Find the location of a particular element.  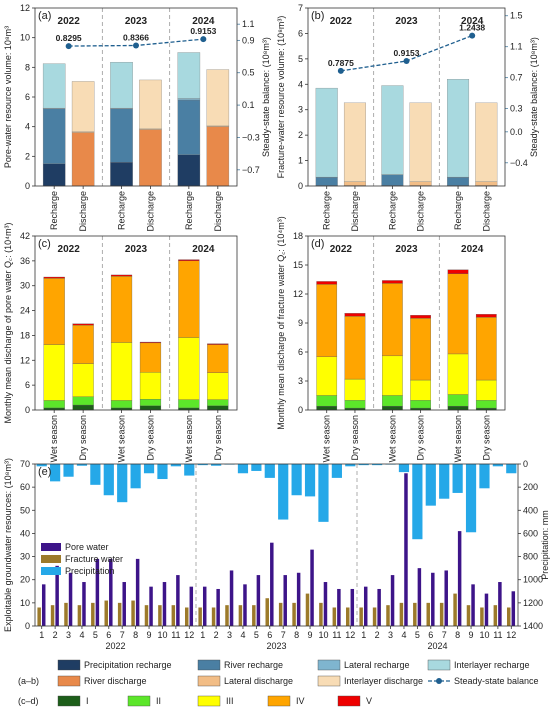

y-tick-label: 2 is located at coordinates (27, 156).